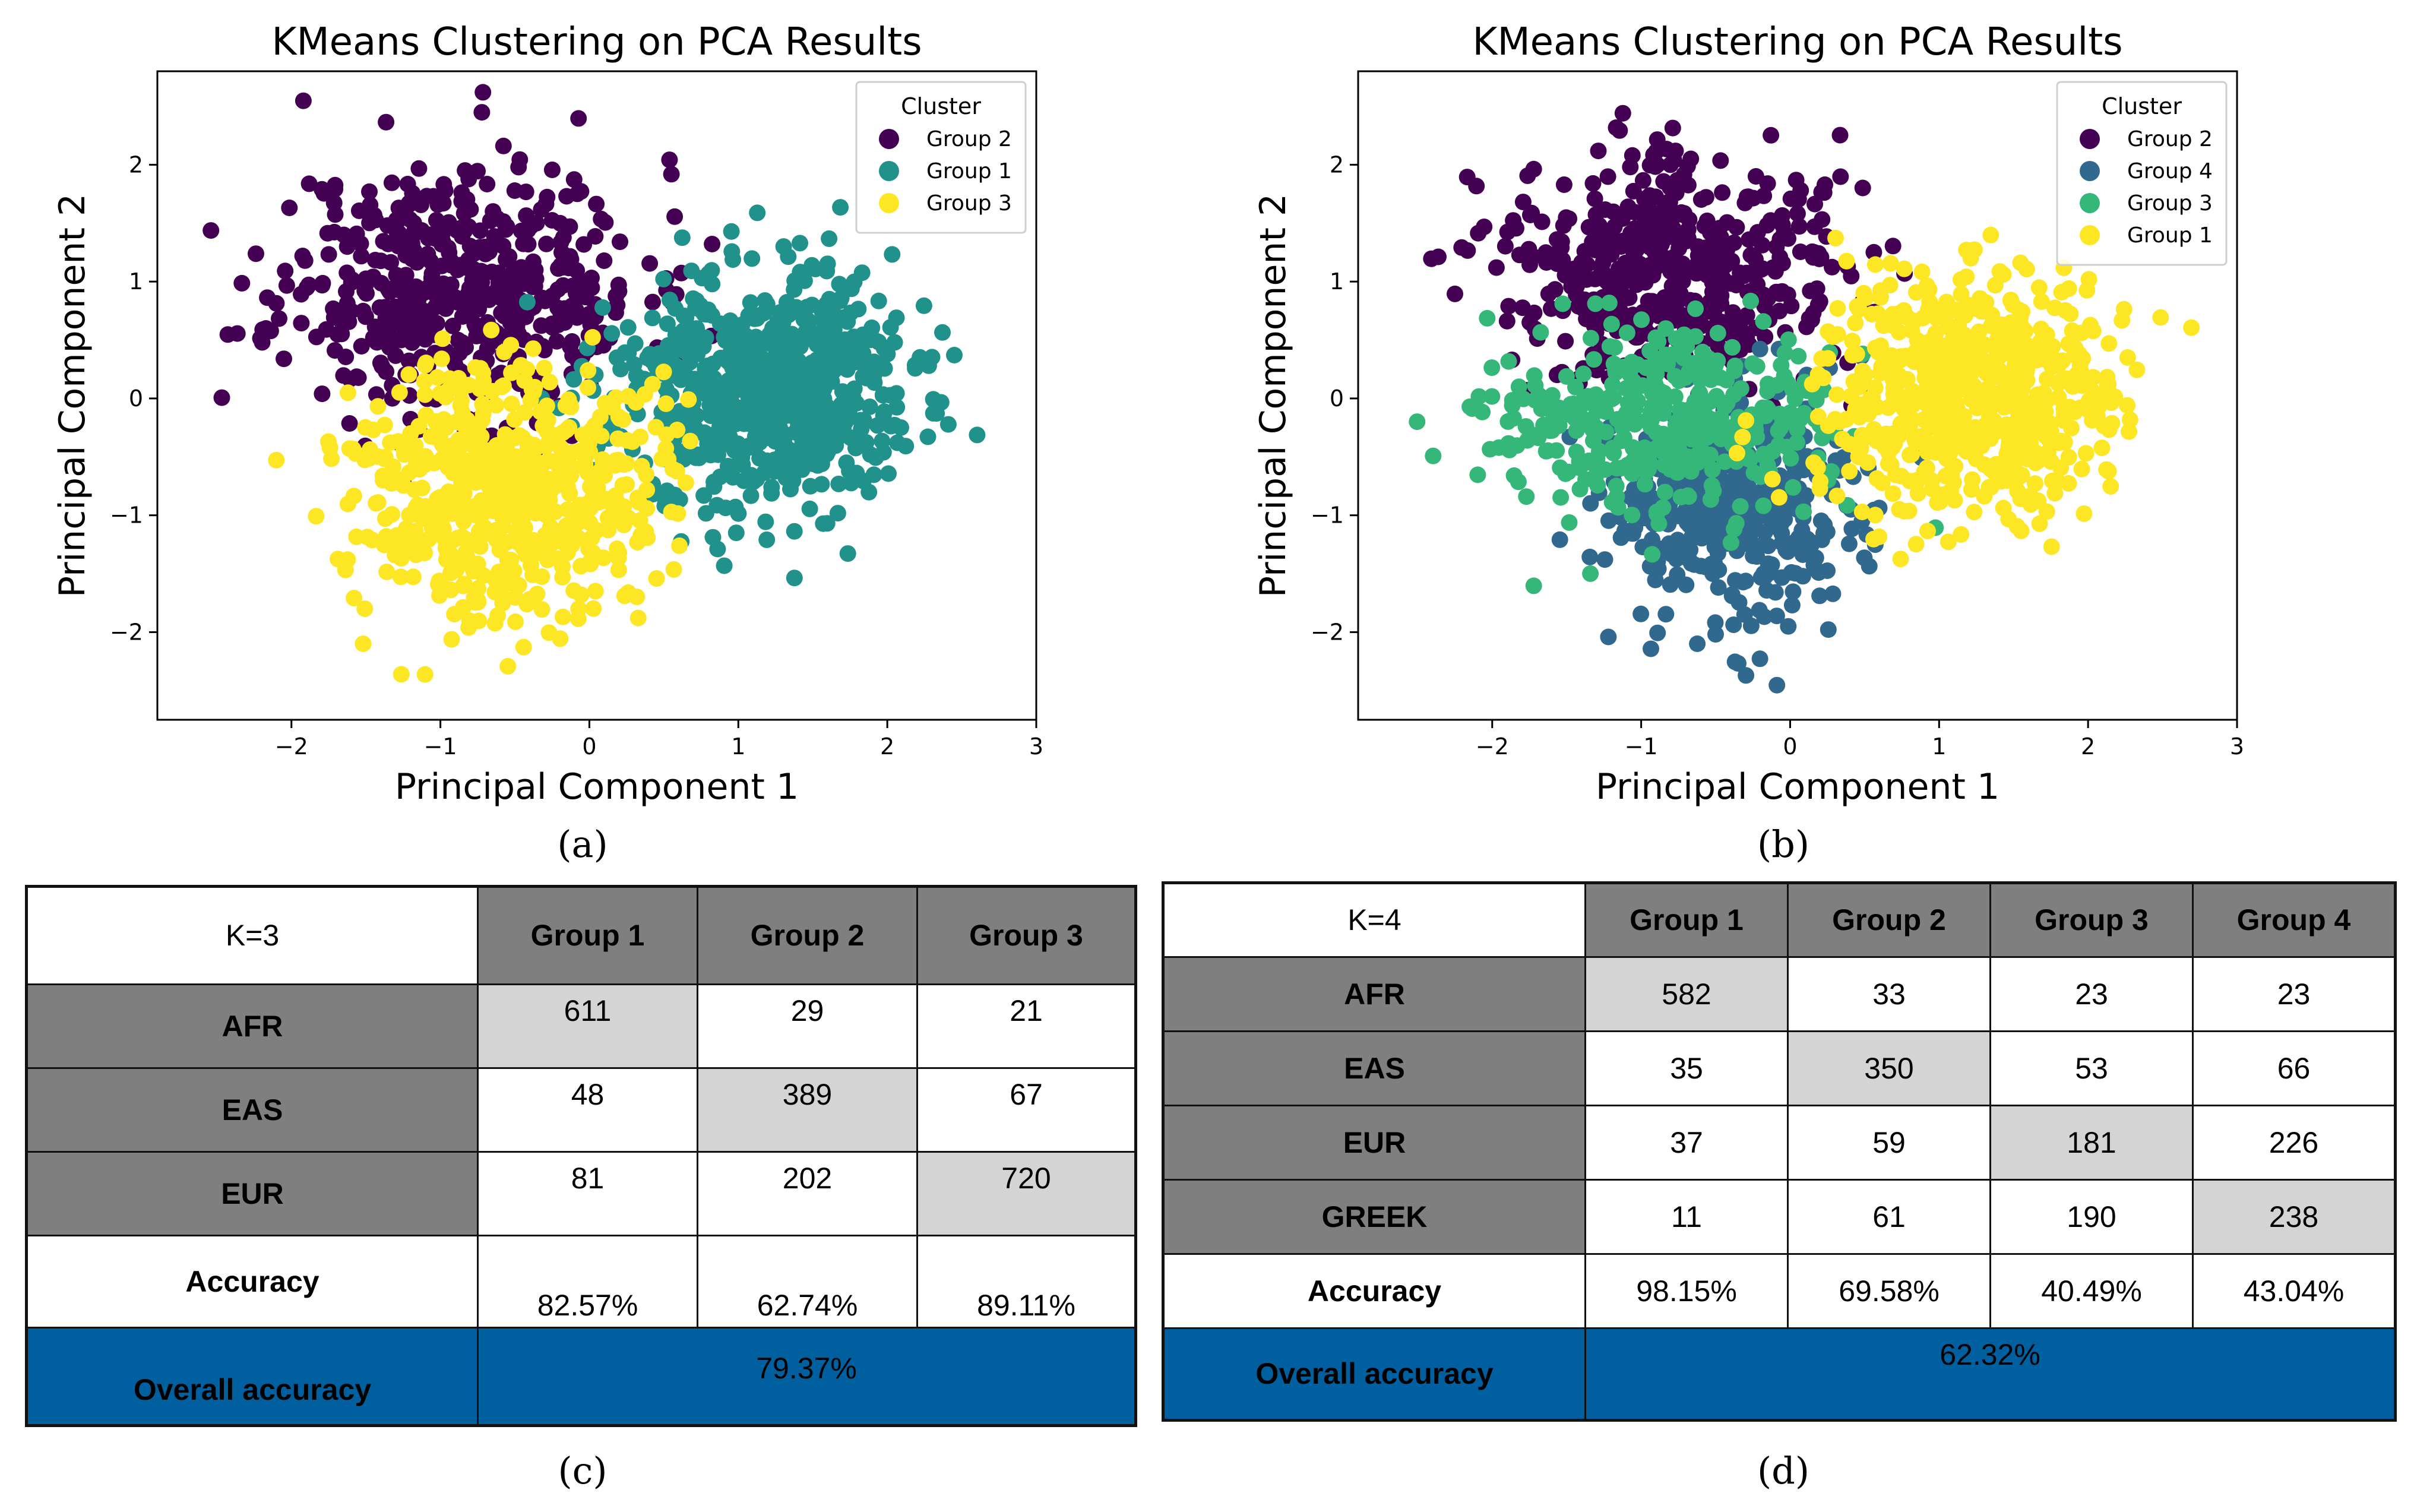 This screenshot has width=2414, height=1512. I want to click on accuracy-cell: 62.74%, so click(807, 1281).